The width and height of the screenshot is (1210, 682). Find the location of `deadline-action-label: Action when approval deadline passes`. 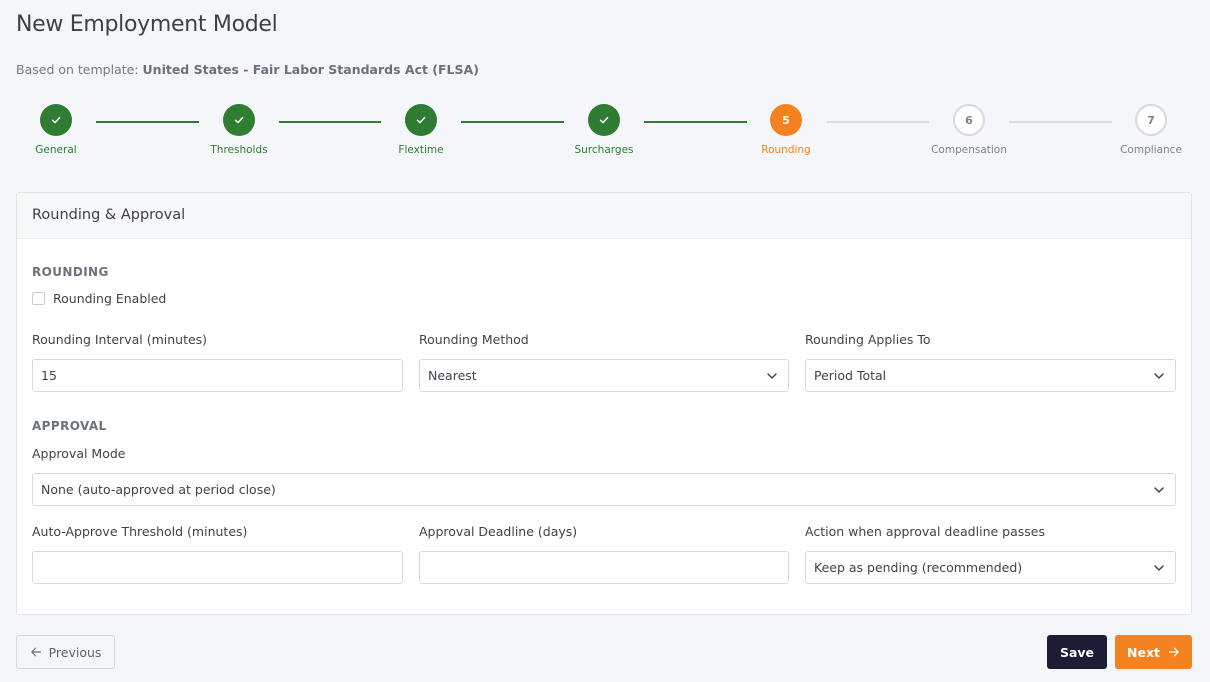

deadline-action-label: Action when approval deadline passes is located at coordinates (925, 531).